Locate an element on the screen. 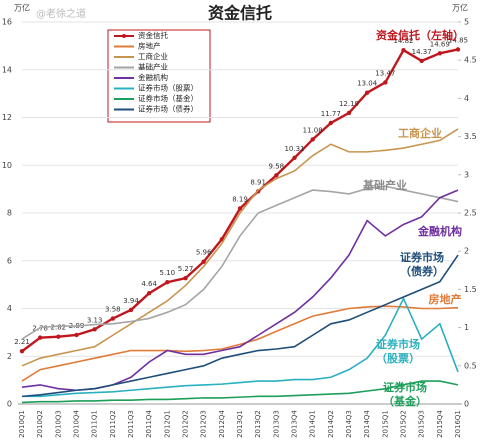  x-tick-label: 2013Q3 is located at coordinates (276, 424).